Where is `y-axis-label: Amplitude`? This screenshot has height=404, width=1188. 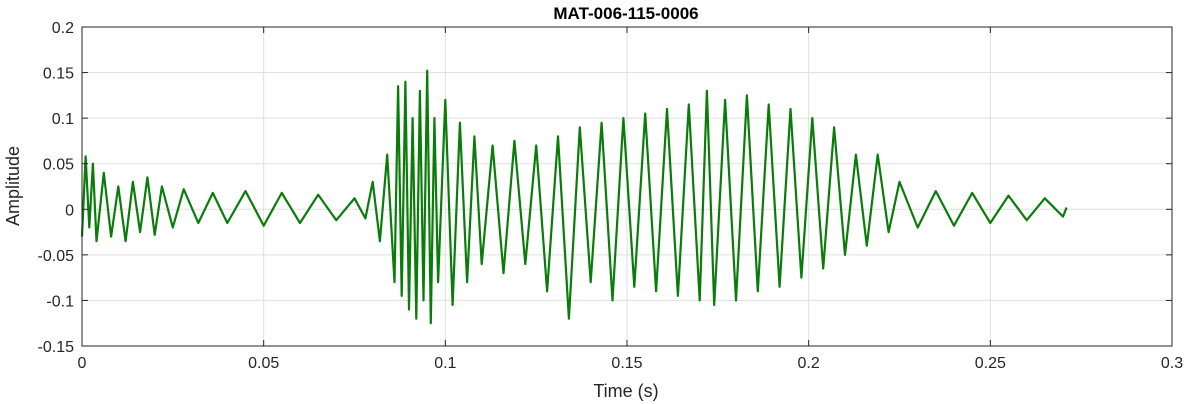 y-axis-label: Amplitude is located at coordinates (13, 186).